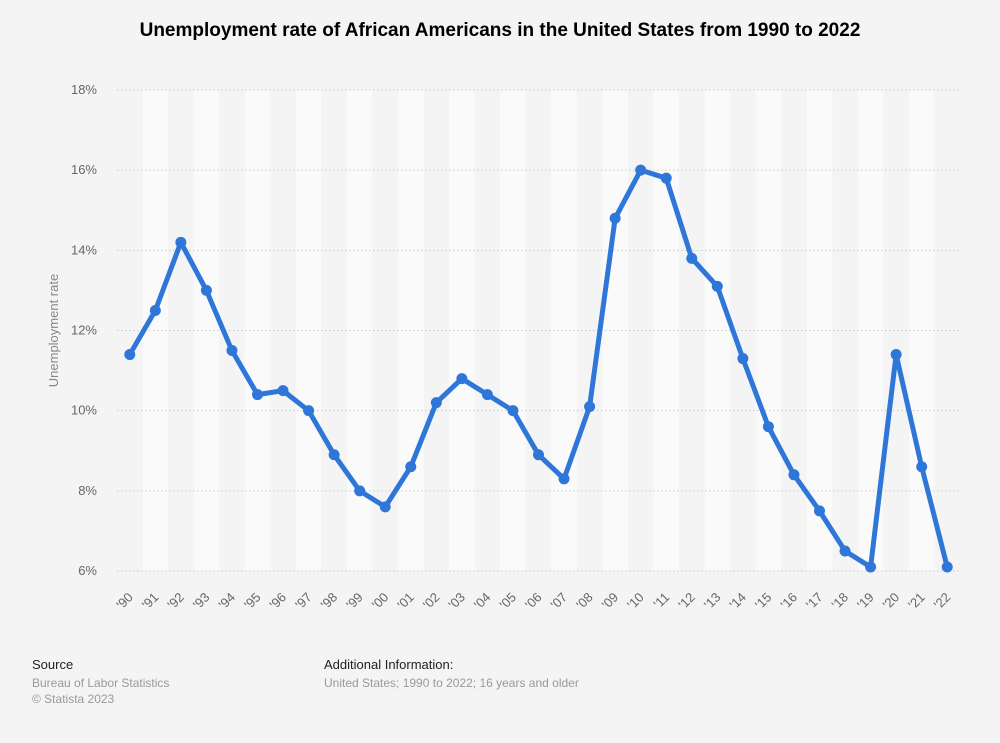 The image size is (1000, 743). I want to click on x-tick-label: '17, so click(814, 601).